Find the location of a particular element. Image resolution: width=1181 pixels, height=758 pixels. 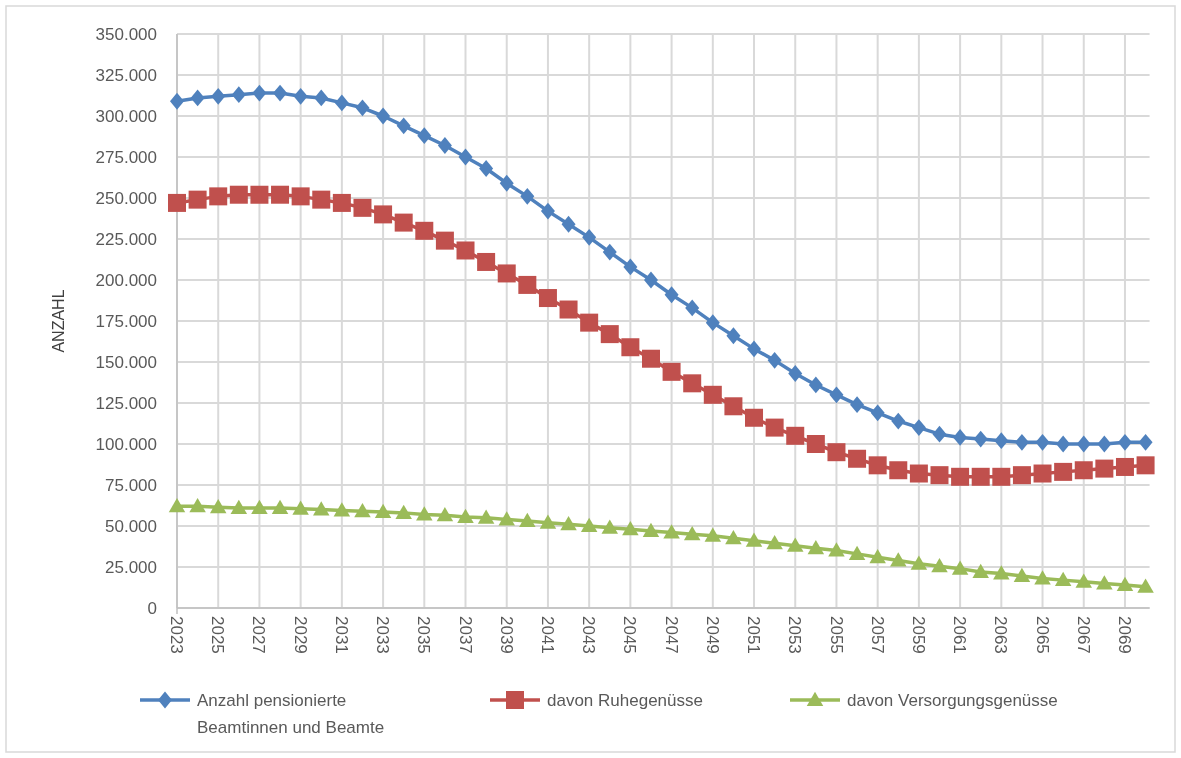

y-tick-label: 225.000 is located at coordinates (126, 239).